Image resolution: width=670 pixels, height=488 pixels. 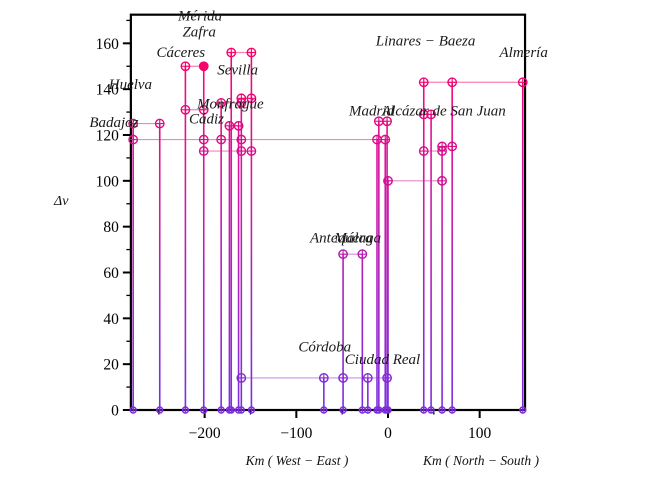 I want to click on city-label: Mérida, so click(x=199, y=16).